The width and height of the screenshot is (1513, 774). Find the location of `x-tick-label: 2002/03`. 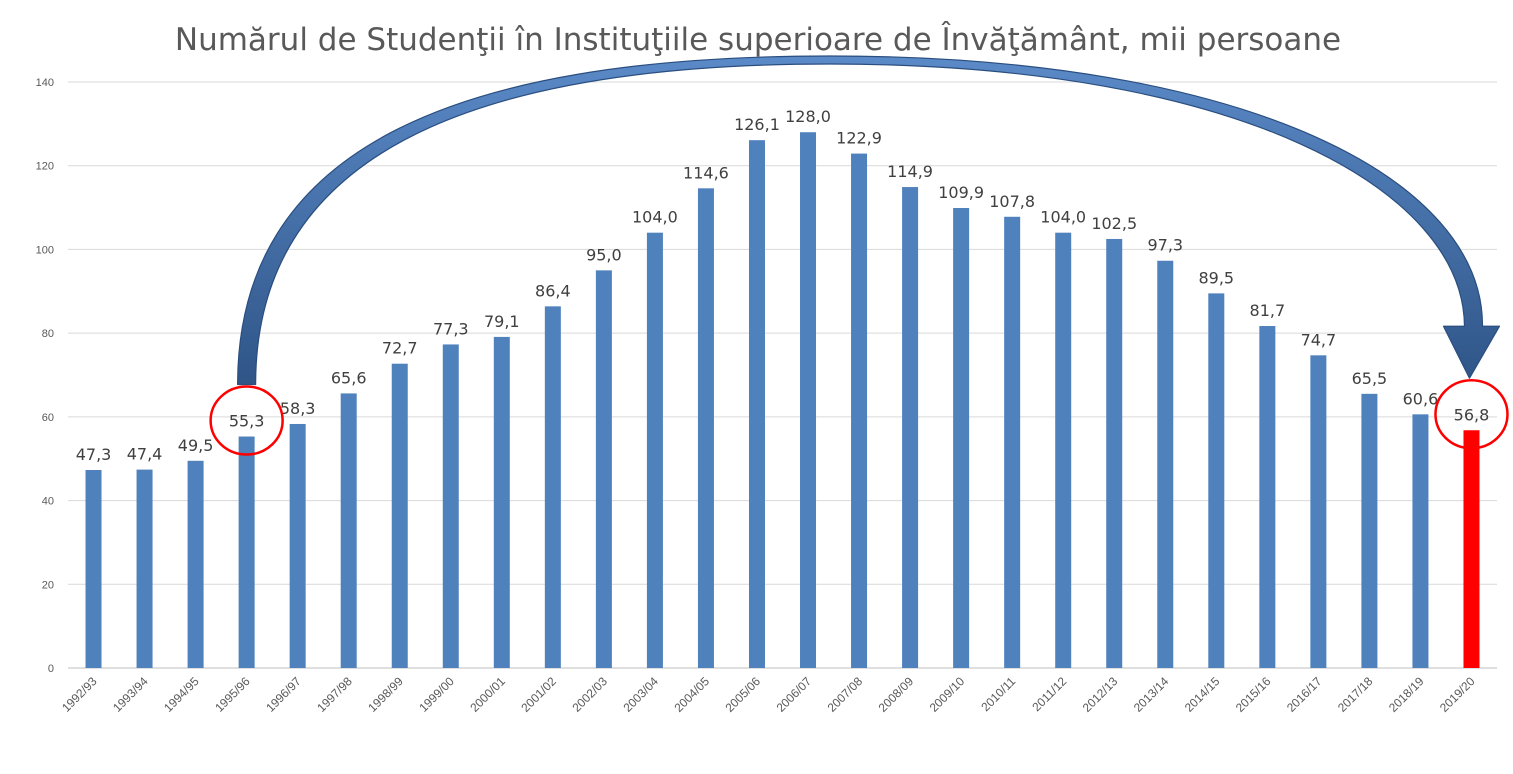

x-tick-label: 2002/03 is located at coordinates (589, 694).